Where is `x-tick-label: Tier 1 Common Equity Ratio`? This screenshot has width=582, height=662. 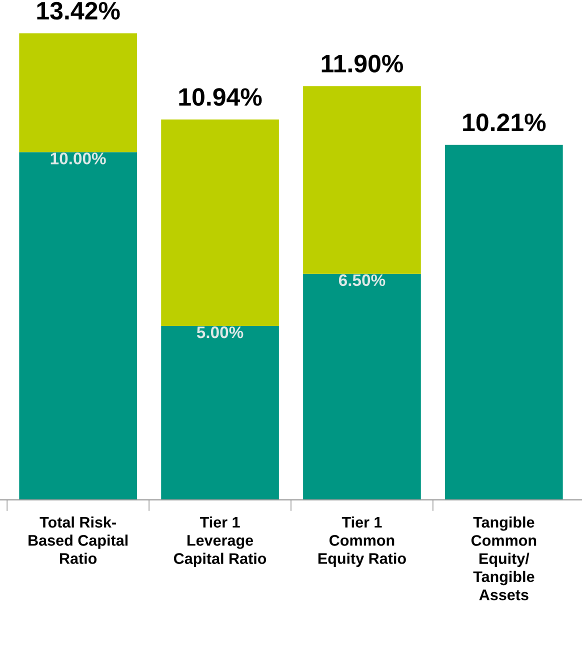 x-tick-label: Tier 1 Common Equity Ratio is located at coordinates (362, 541).